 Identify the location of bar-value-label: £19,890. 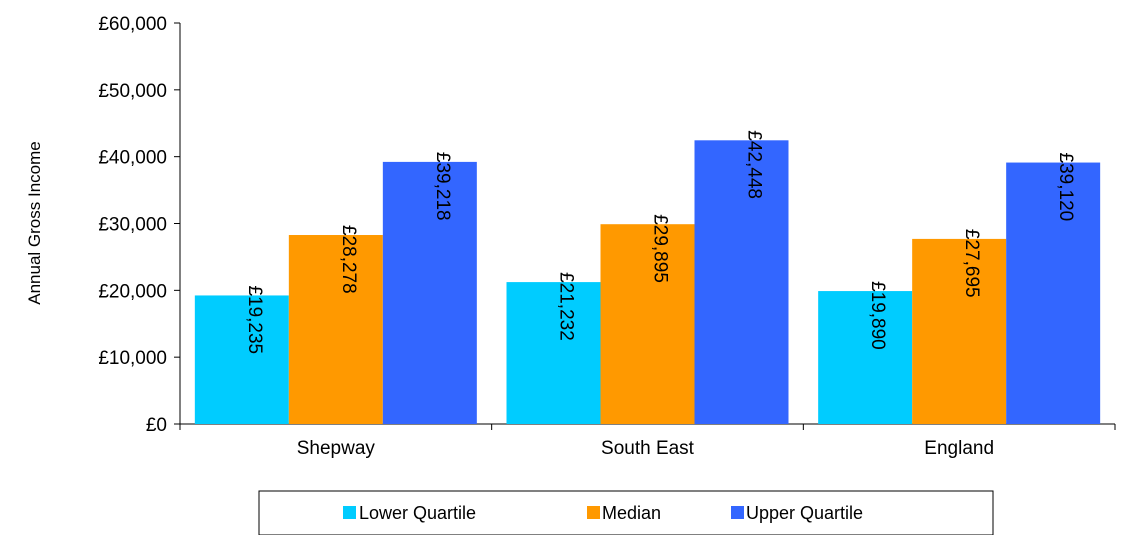
(877, 315).